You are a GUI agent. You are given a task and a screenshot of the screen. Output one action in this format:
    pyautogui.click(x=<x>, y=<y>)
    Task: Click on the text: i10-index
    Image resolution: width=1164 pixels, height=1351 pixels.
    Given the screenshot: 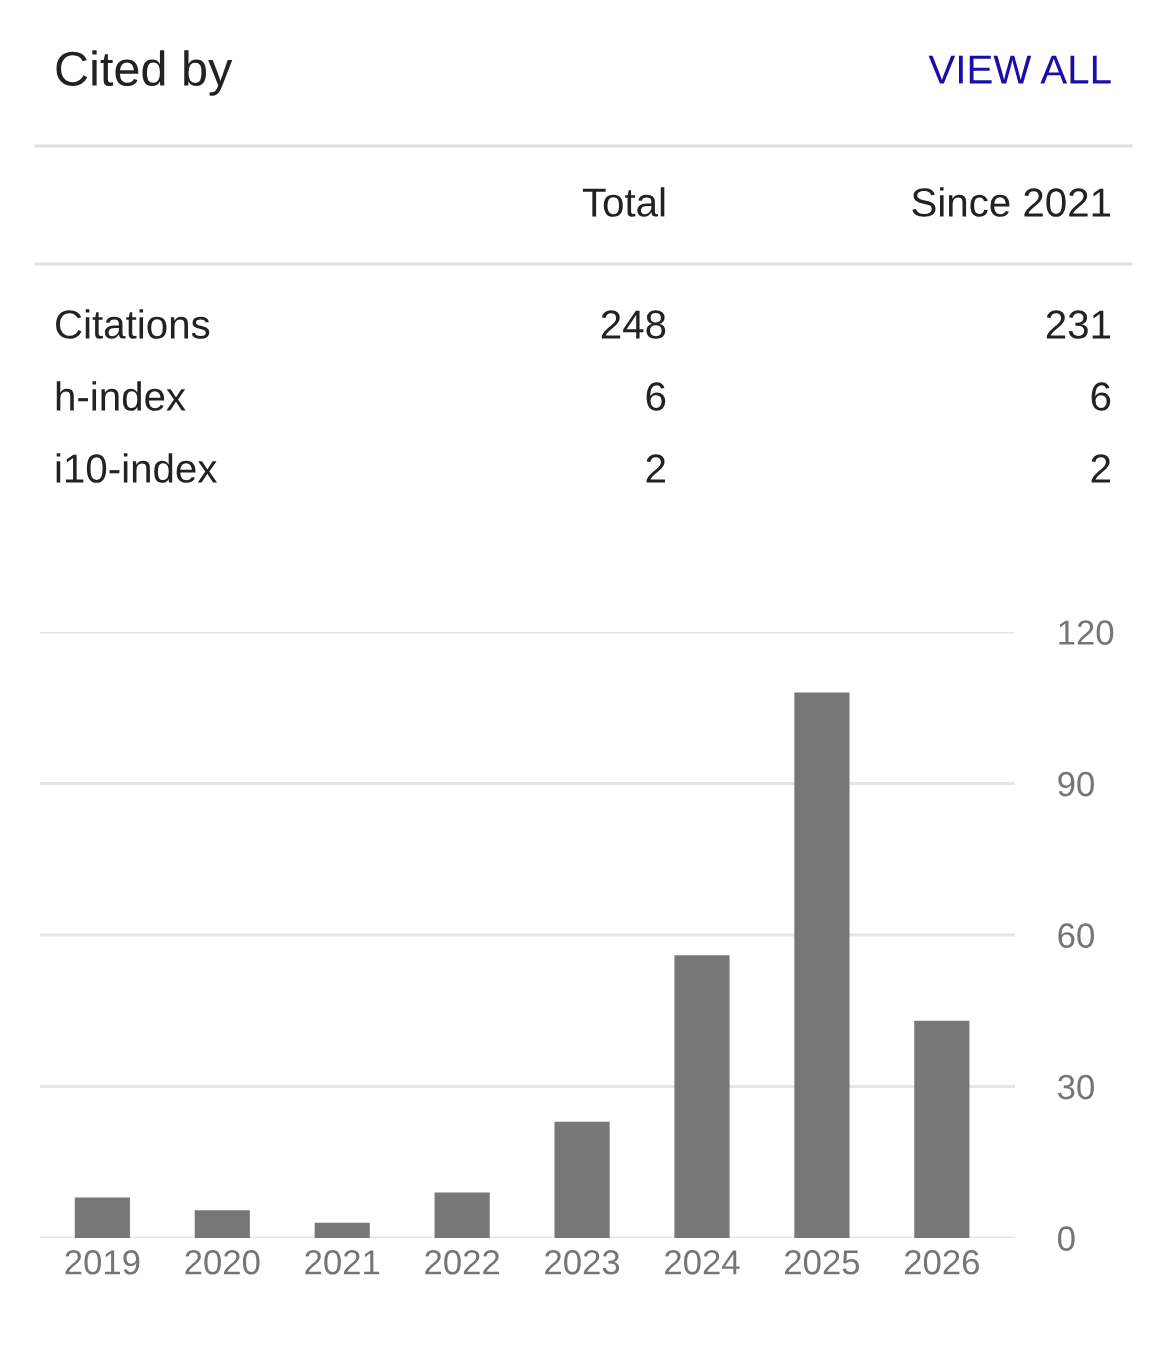 What is the action you would take?
    pyautogui.click(x=137, y=468)
    